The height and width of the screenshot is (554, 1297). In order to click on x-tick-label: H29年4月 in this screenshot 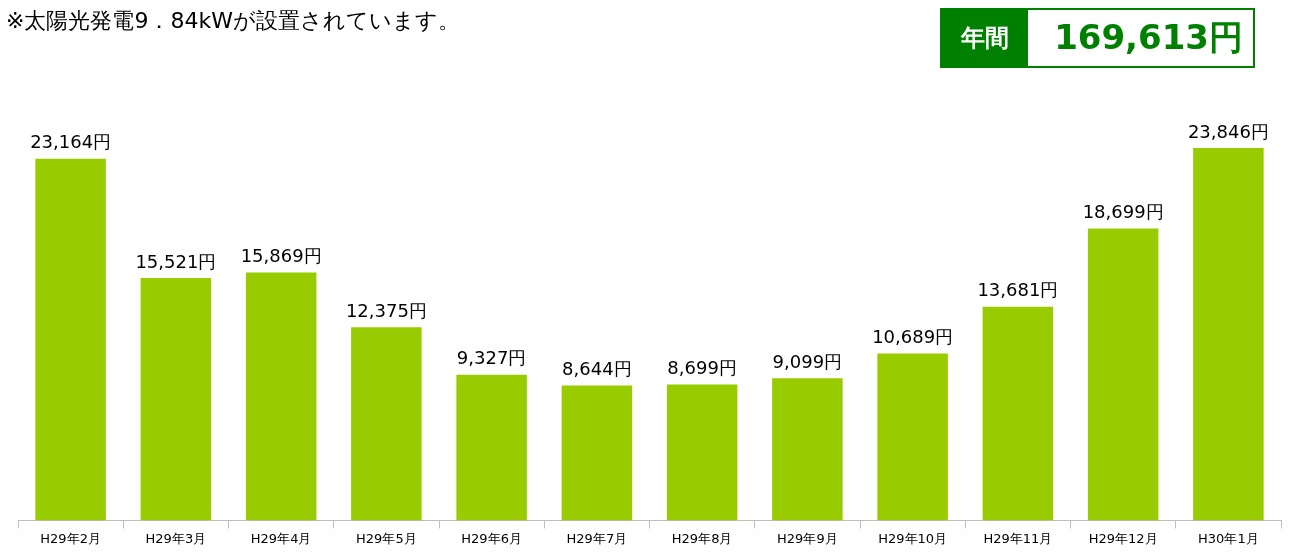, I will do `click(281, 538)`.